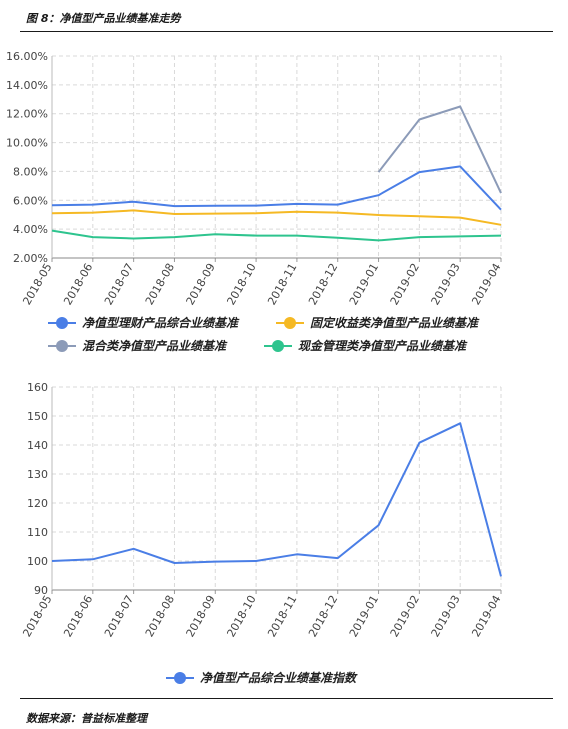  Describe the element at coordinates (161, 323) in the screenshot. I see `legend-label: 净值型理财产品综合业绩基准` at that location.